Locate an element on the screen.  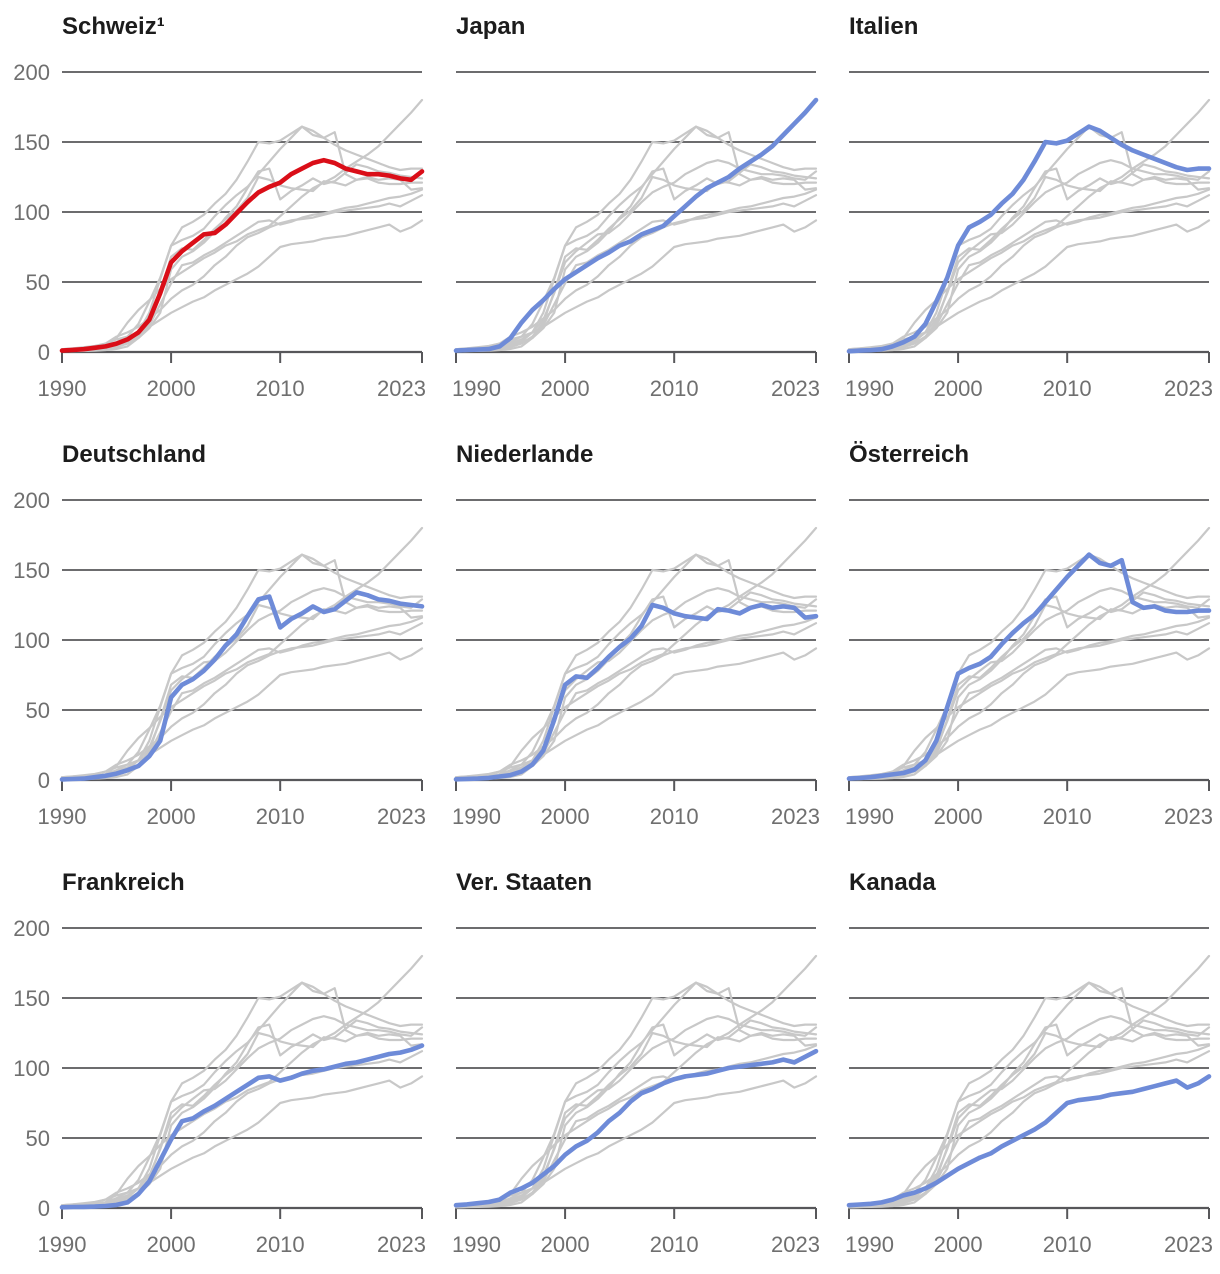
highlight-line-jp is located at coordinates (636, 225).